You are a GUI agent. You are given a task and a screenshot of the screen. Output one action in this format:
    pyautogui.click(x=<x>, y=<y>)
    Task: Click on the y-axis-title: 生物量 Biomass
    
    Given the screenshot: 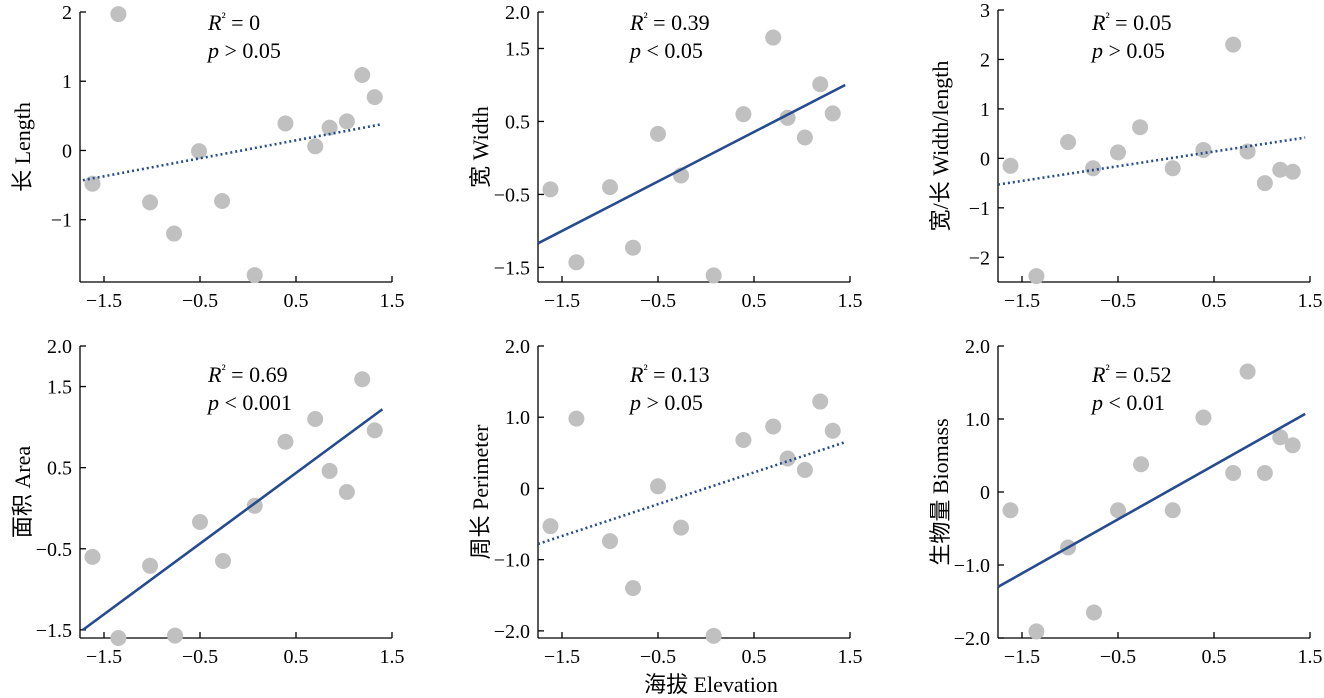 What is the action you would take?
    pyautogui.click(x=940, y=491)
    